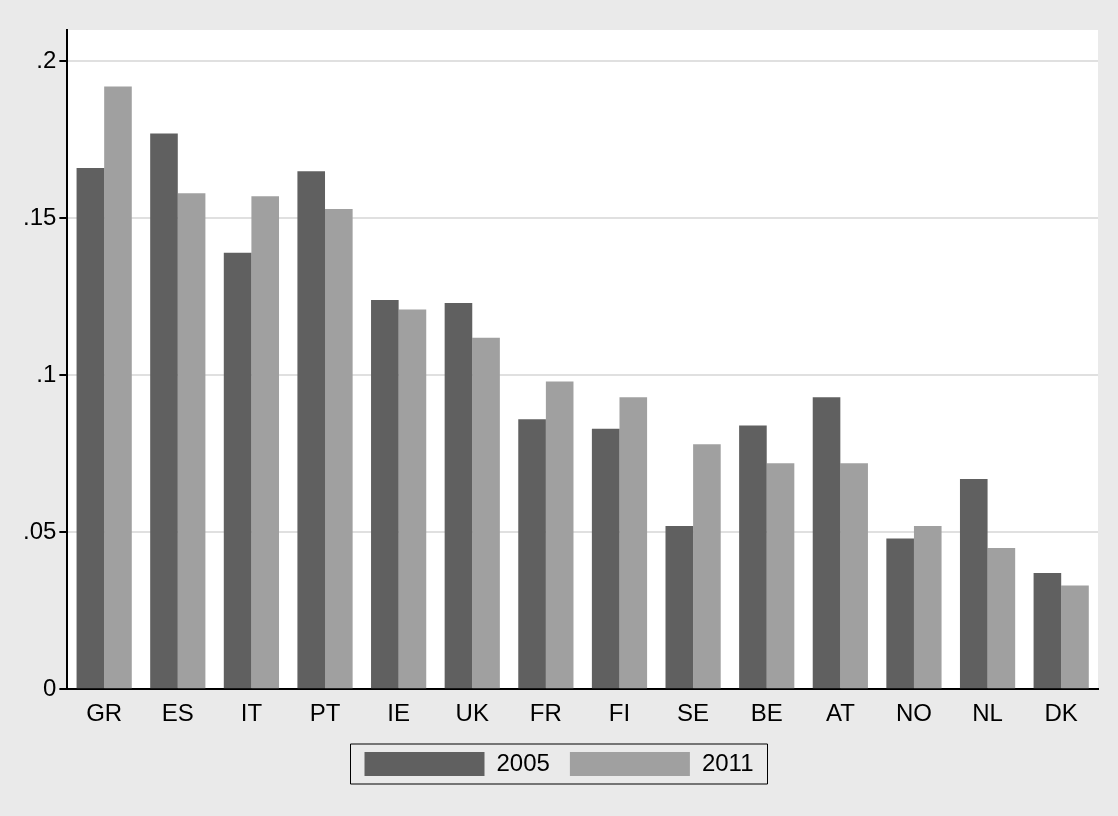 The image size is (1118, 816). What do you see at coordinates (545, 713) in the screenshot?
I see `x-tick-label: FR` at bounding box center [545, 713].